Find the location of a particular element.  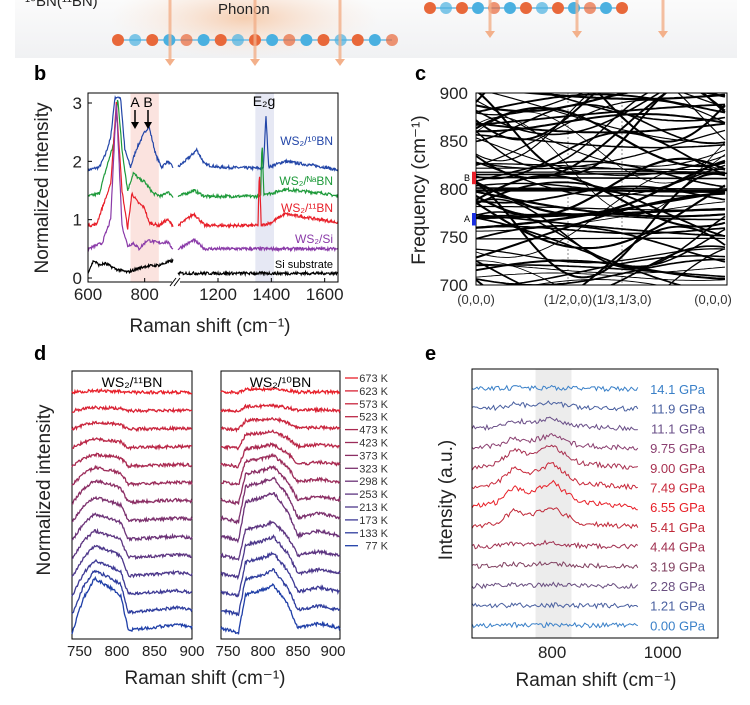

pressure-label: 5.41 GPa is located at coordinates (678, 527).